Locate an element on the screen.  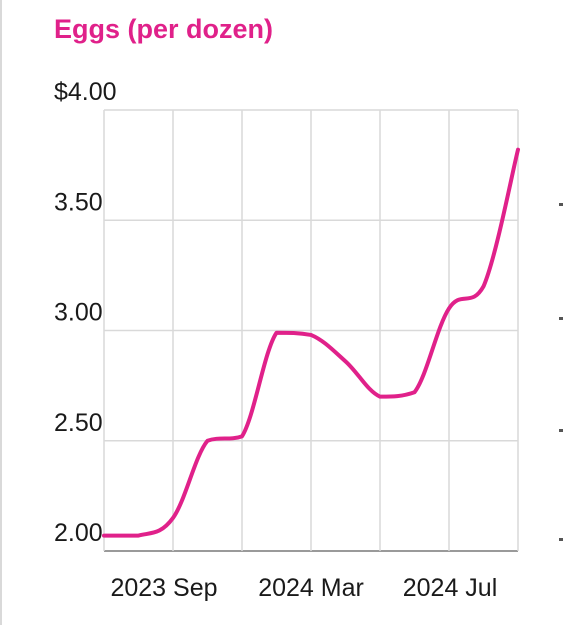
x-tick-label: 2023 Sep is located at coordinates (163, 588).